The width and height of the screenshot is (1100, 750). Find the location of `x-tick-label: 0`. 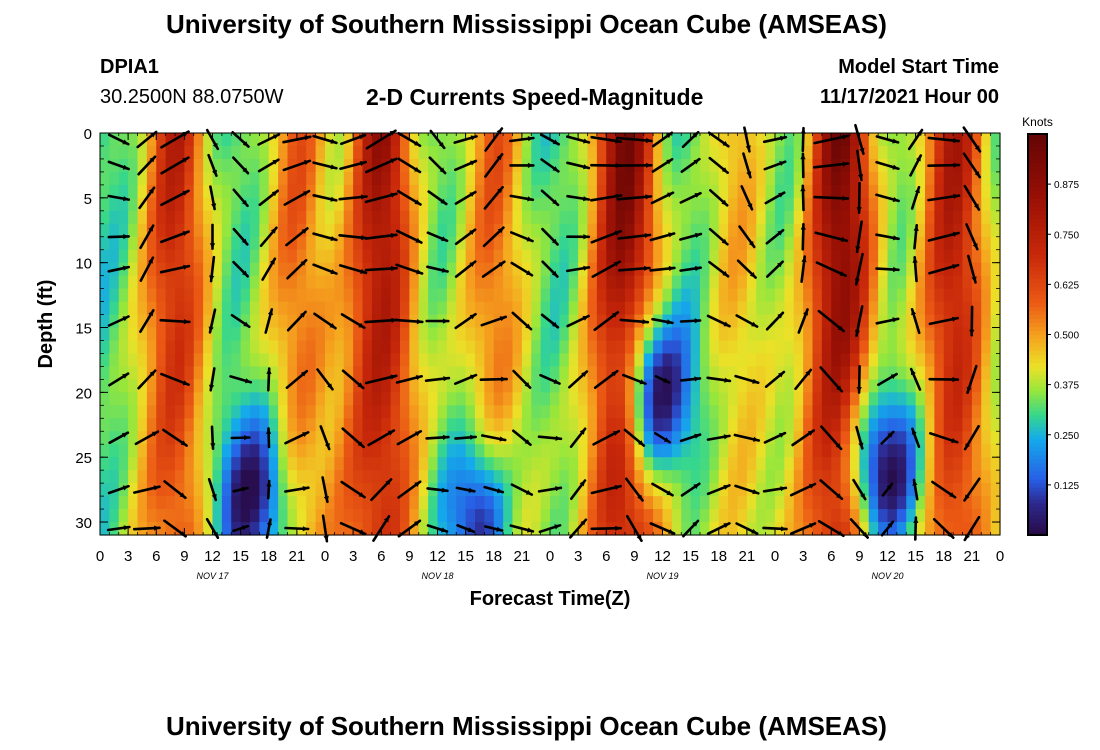

x-tick-label: 0 is located at coordinates (100, 556).